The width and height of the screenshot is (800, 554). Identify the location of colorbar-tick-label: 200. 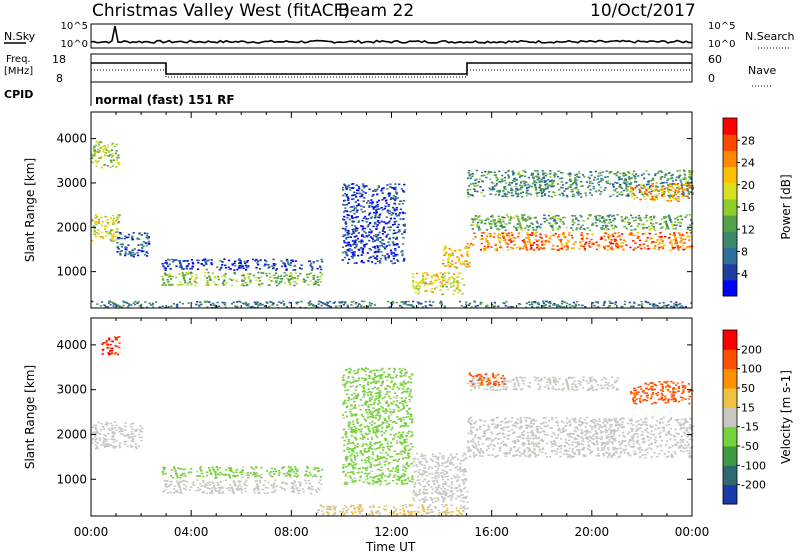
(751, 349).